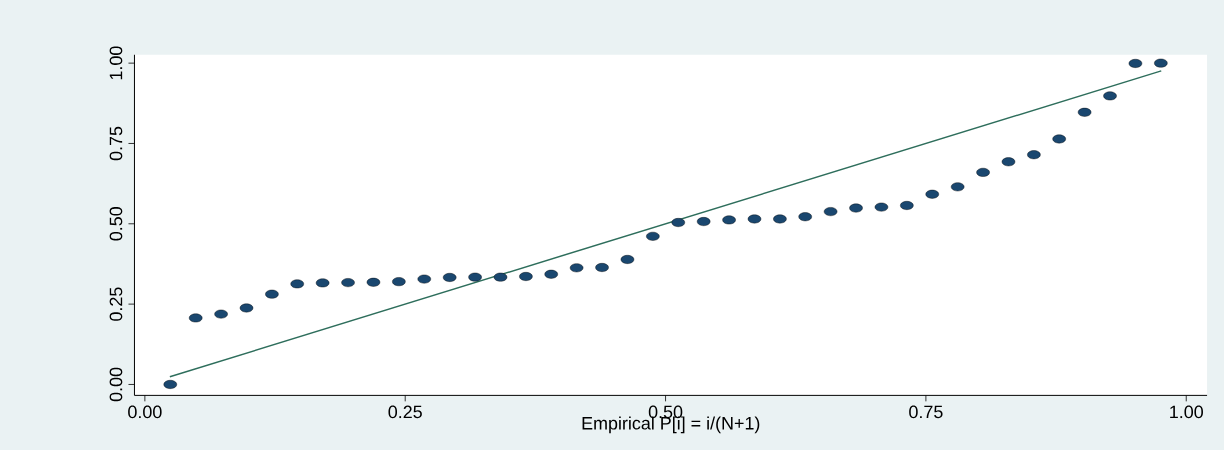  What do you see at coordinates (405, 412) in the screenshot?
I see `x-tick-label: 0.25` at bounding box center [405, 412].